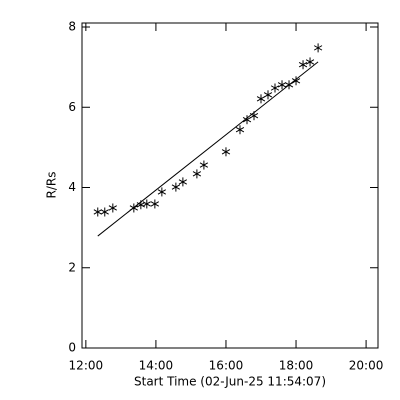 The height and width of the screenshot is (400, 400). What do you see at coordinates (72, 348) in the screenshot?
I see `y-tick-label: 0` at bounding box center [72, 348].